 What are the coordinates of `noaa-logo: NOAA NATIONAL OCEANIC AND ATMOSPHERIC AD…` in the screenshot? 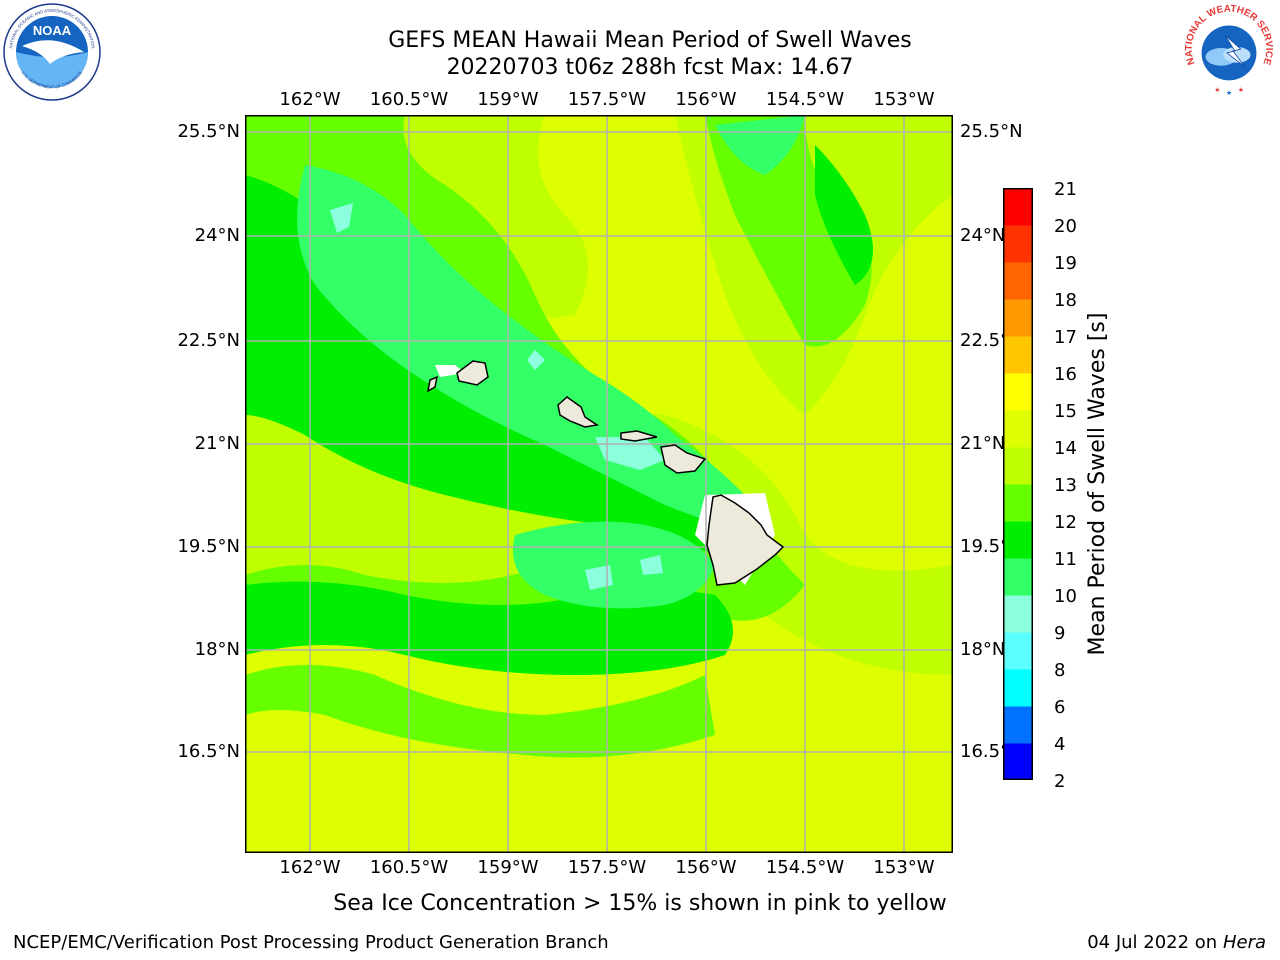 It's located at (52, 52).